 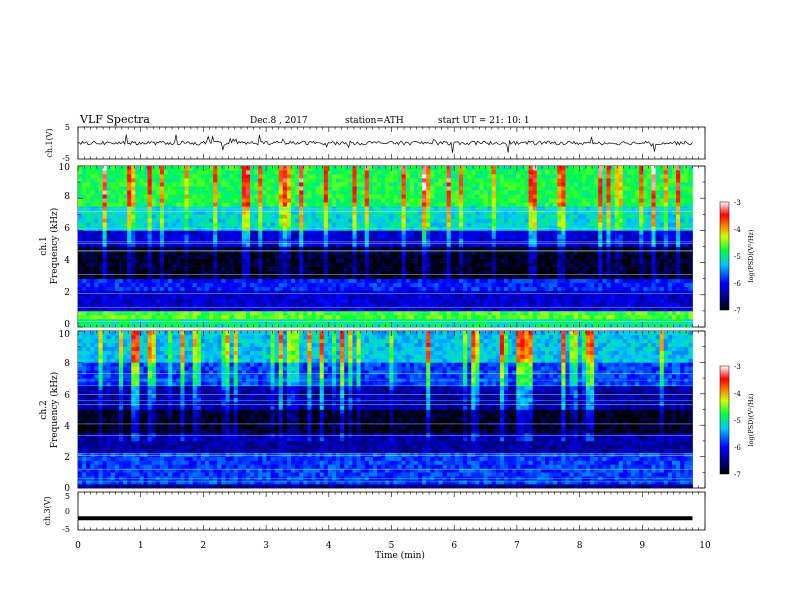 I want to click on station-label: station=ATH, so click(x=374, y=121).